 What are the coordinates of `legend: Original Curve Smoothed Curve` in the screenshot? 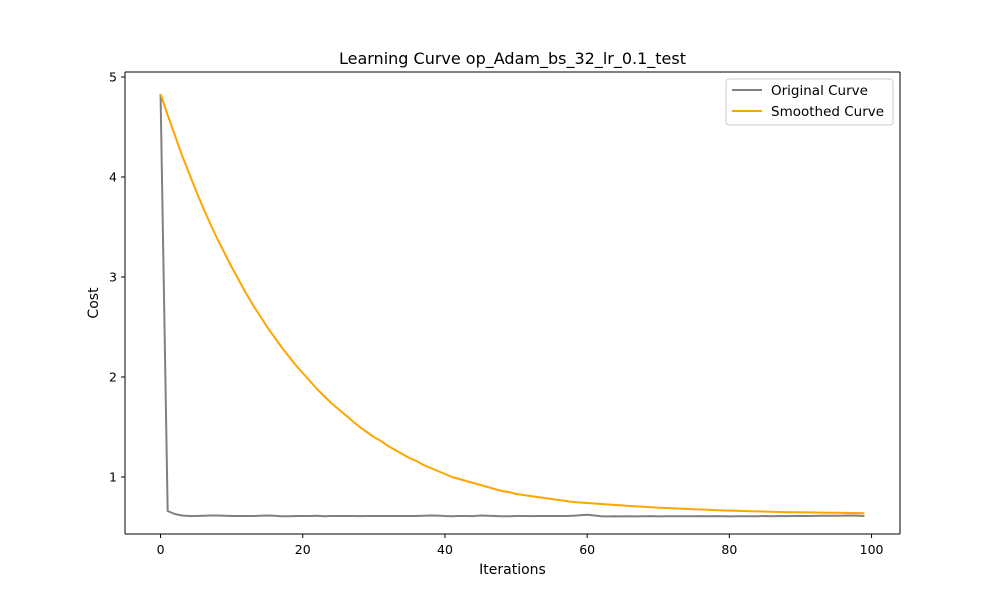 It's located at (809, 102).